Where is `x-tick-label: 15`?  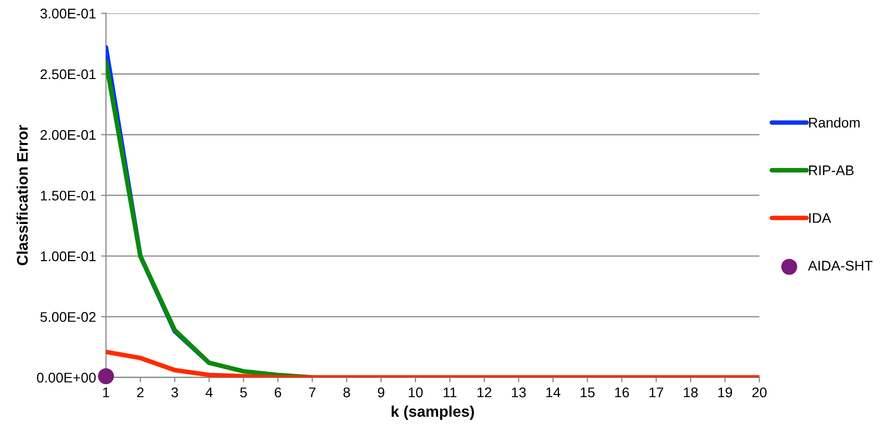
x-tick-label: 15 is located at coordinates (587, 393).